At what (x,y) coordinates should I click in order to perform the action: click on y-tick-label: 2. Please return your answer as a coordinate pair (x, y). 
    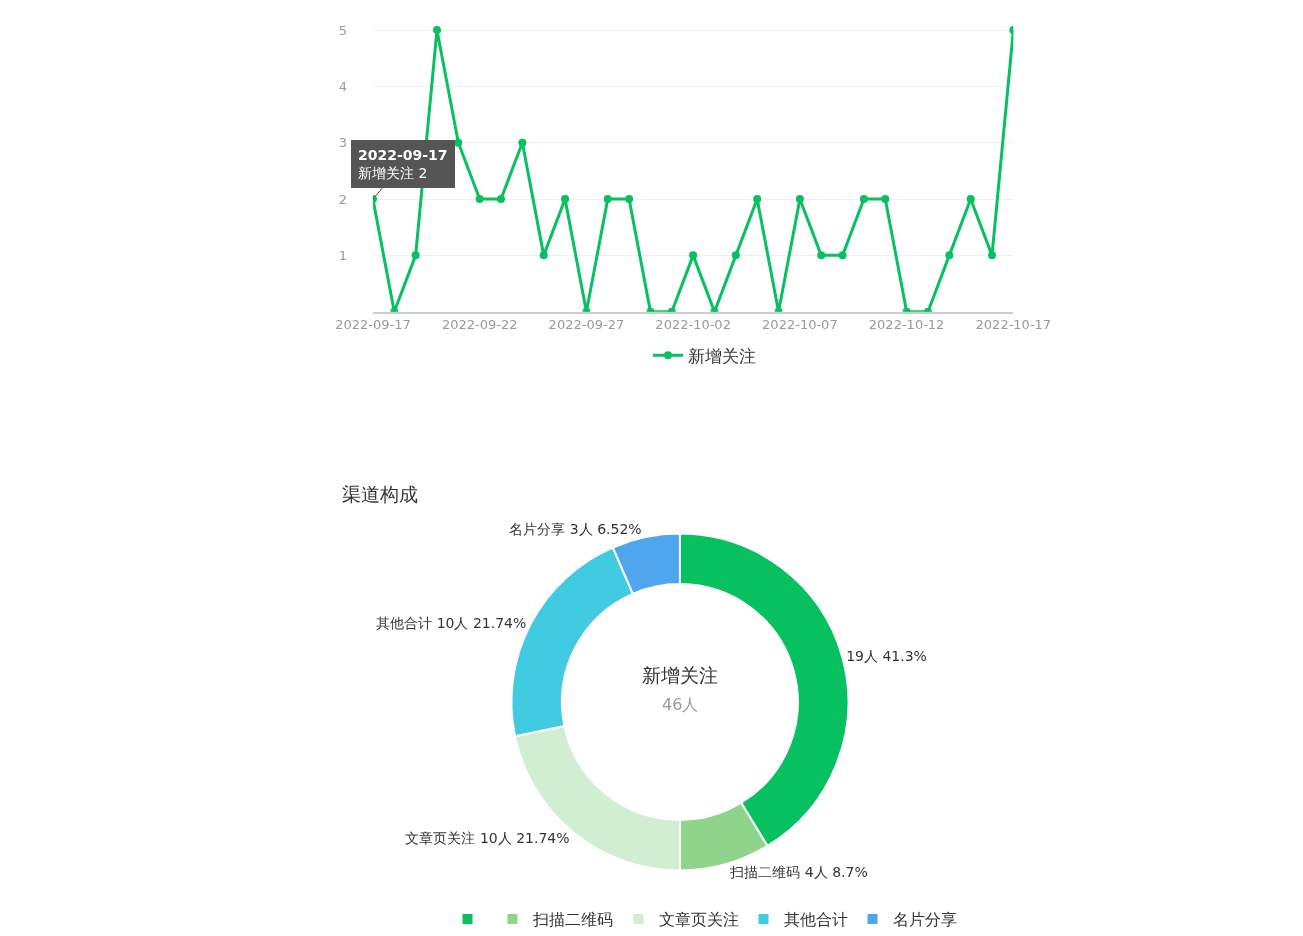
    Looking at the image, I should click on (342, 199).